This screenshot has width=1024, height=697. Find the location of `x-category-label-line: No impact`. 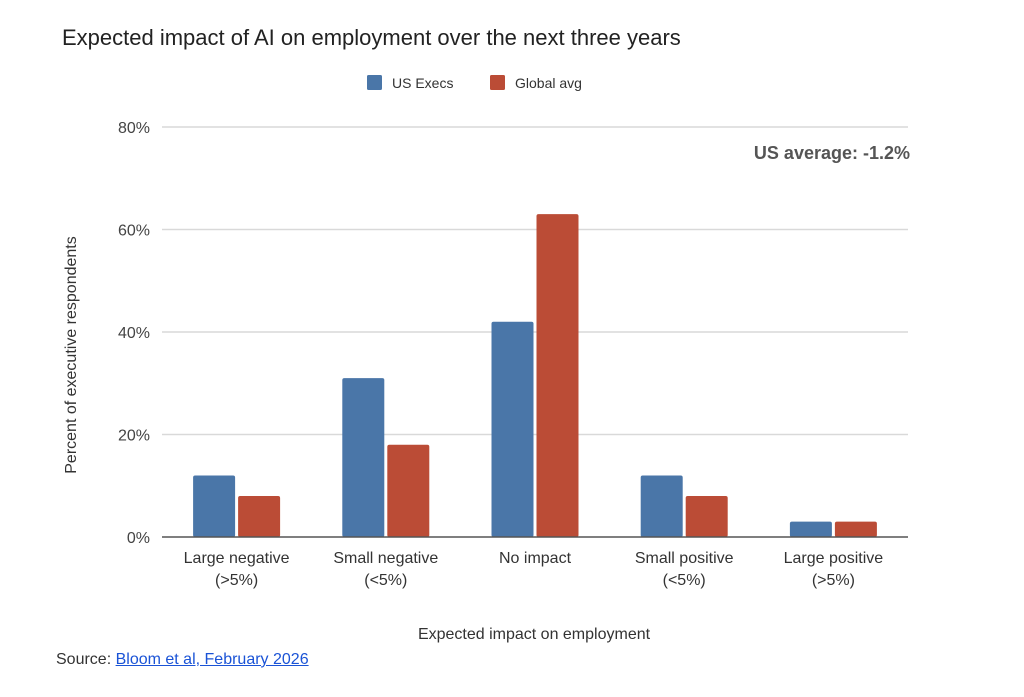

x-category-label-line: No impact is located at coordinates (535, 558).